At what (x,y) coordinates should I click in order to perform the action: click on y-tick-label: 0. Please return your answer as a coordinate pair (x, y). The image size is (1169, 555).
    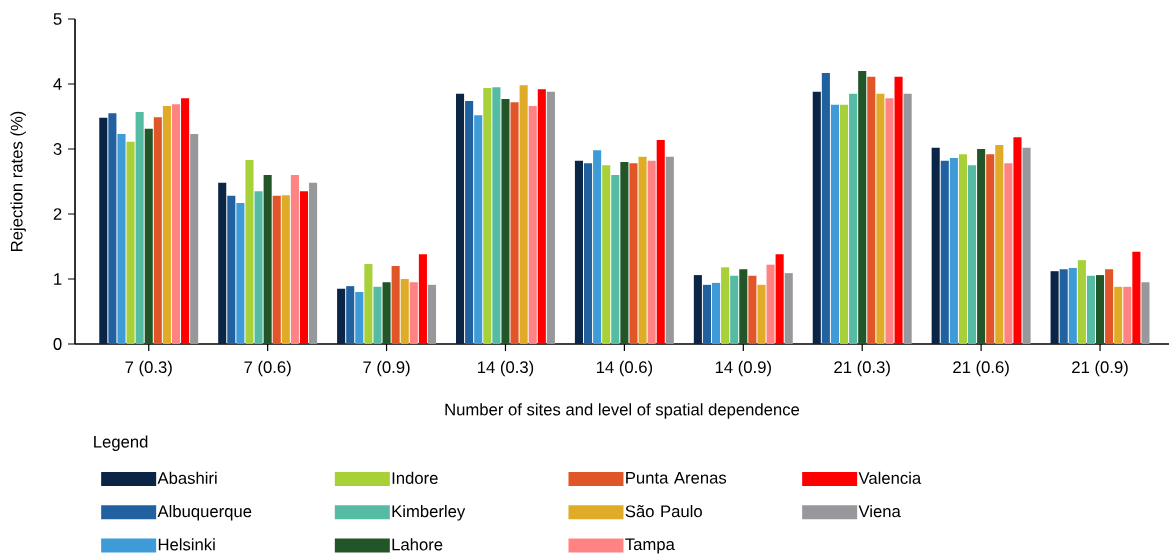
    Looking at the image, I should click on (57, 344).